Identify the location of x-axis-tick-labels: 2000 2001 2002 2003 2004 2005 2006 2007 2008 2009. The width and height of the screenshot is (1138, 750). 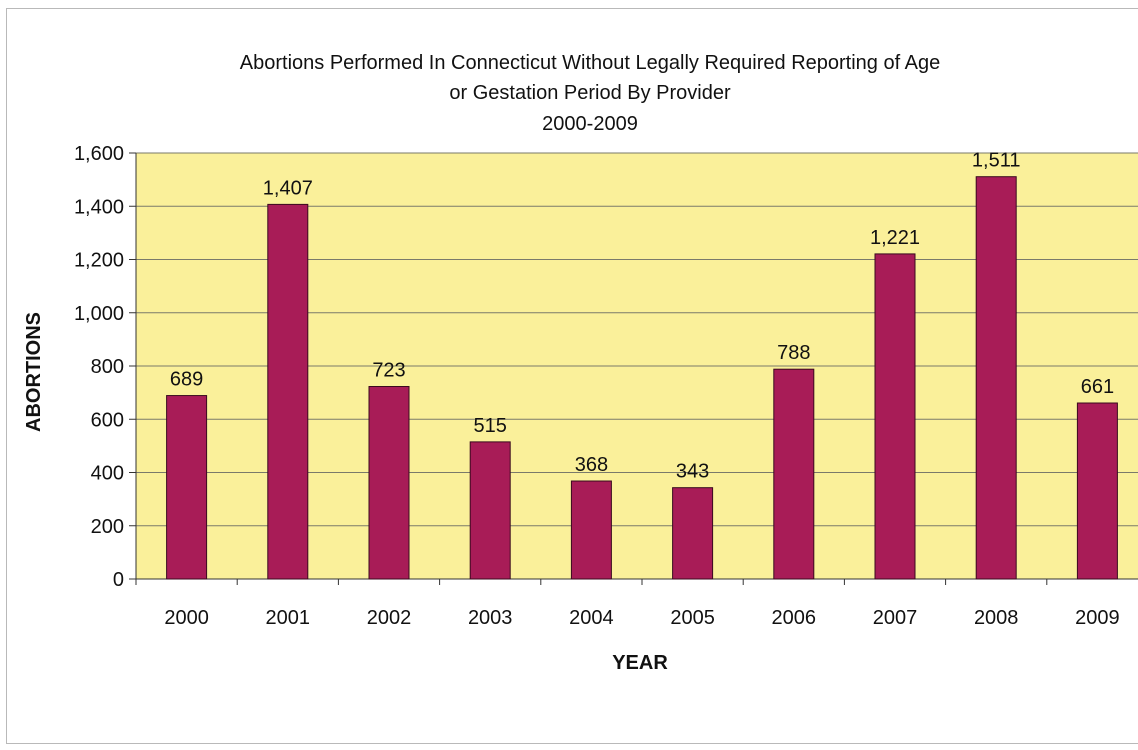
(641, 618).